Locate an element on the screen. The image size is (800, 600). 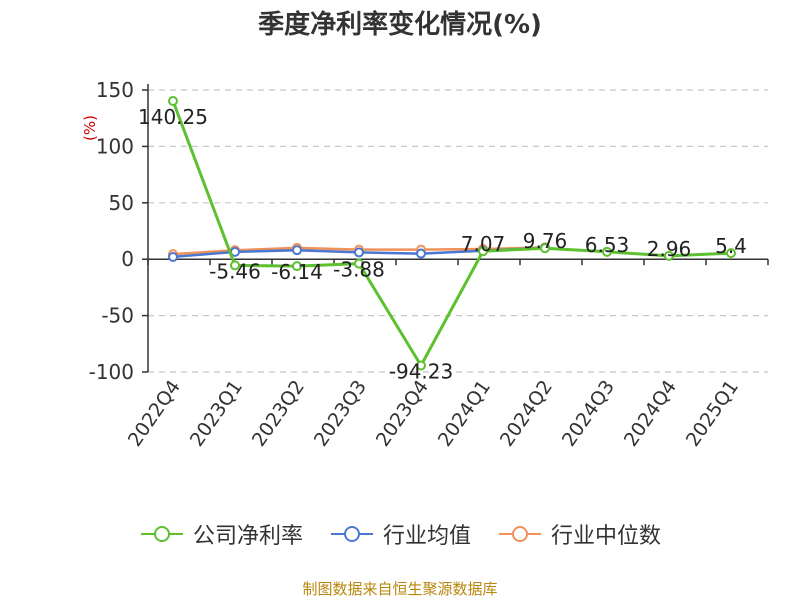
source-note: 制图数据来自恒生聚源数据库 is located at coordinates (400, 589).